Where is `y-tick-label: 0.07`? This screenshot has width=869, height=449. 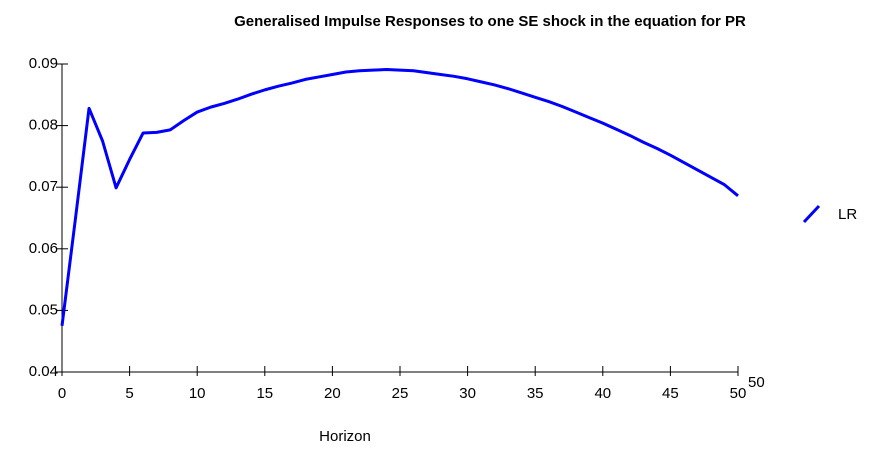
y-tick-label: 0.07 is located at coordinates (43, 186).